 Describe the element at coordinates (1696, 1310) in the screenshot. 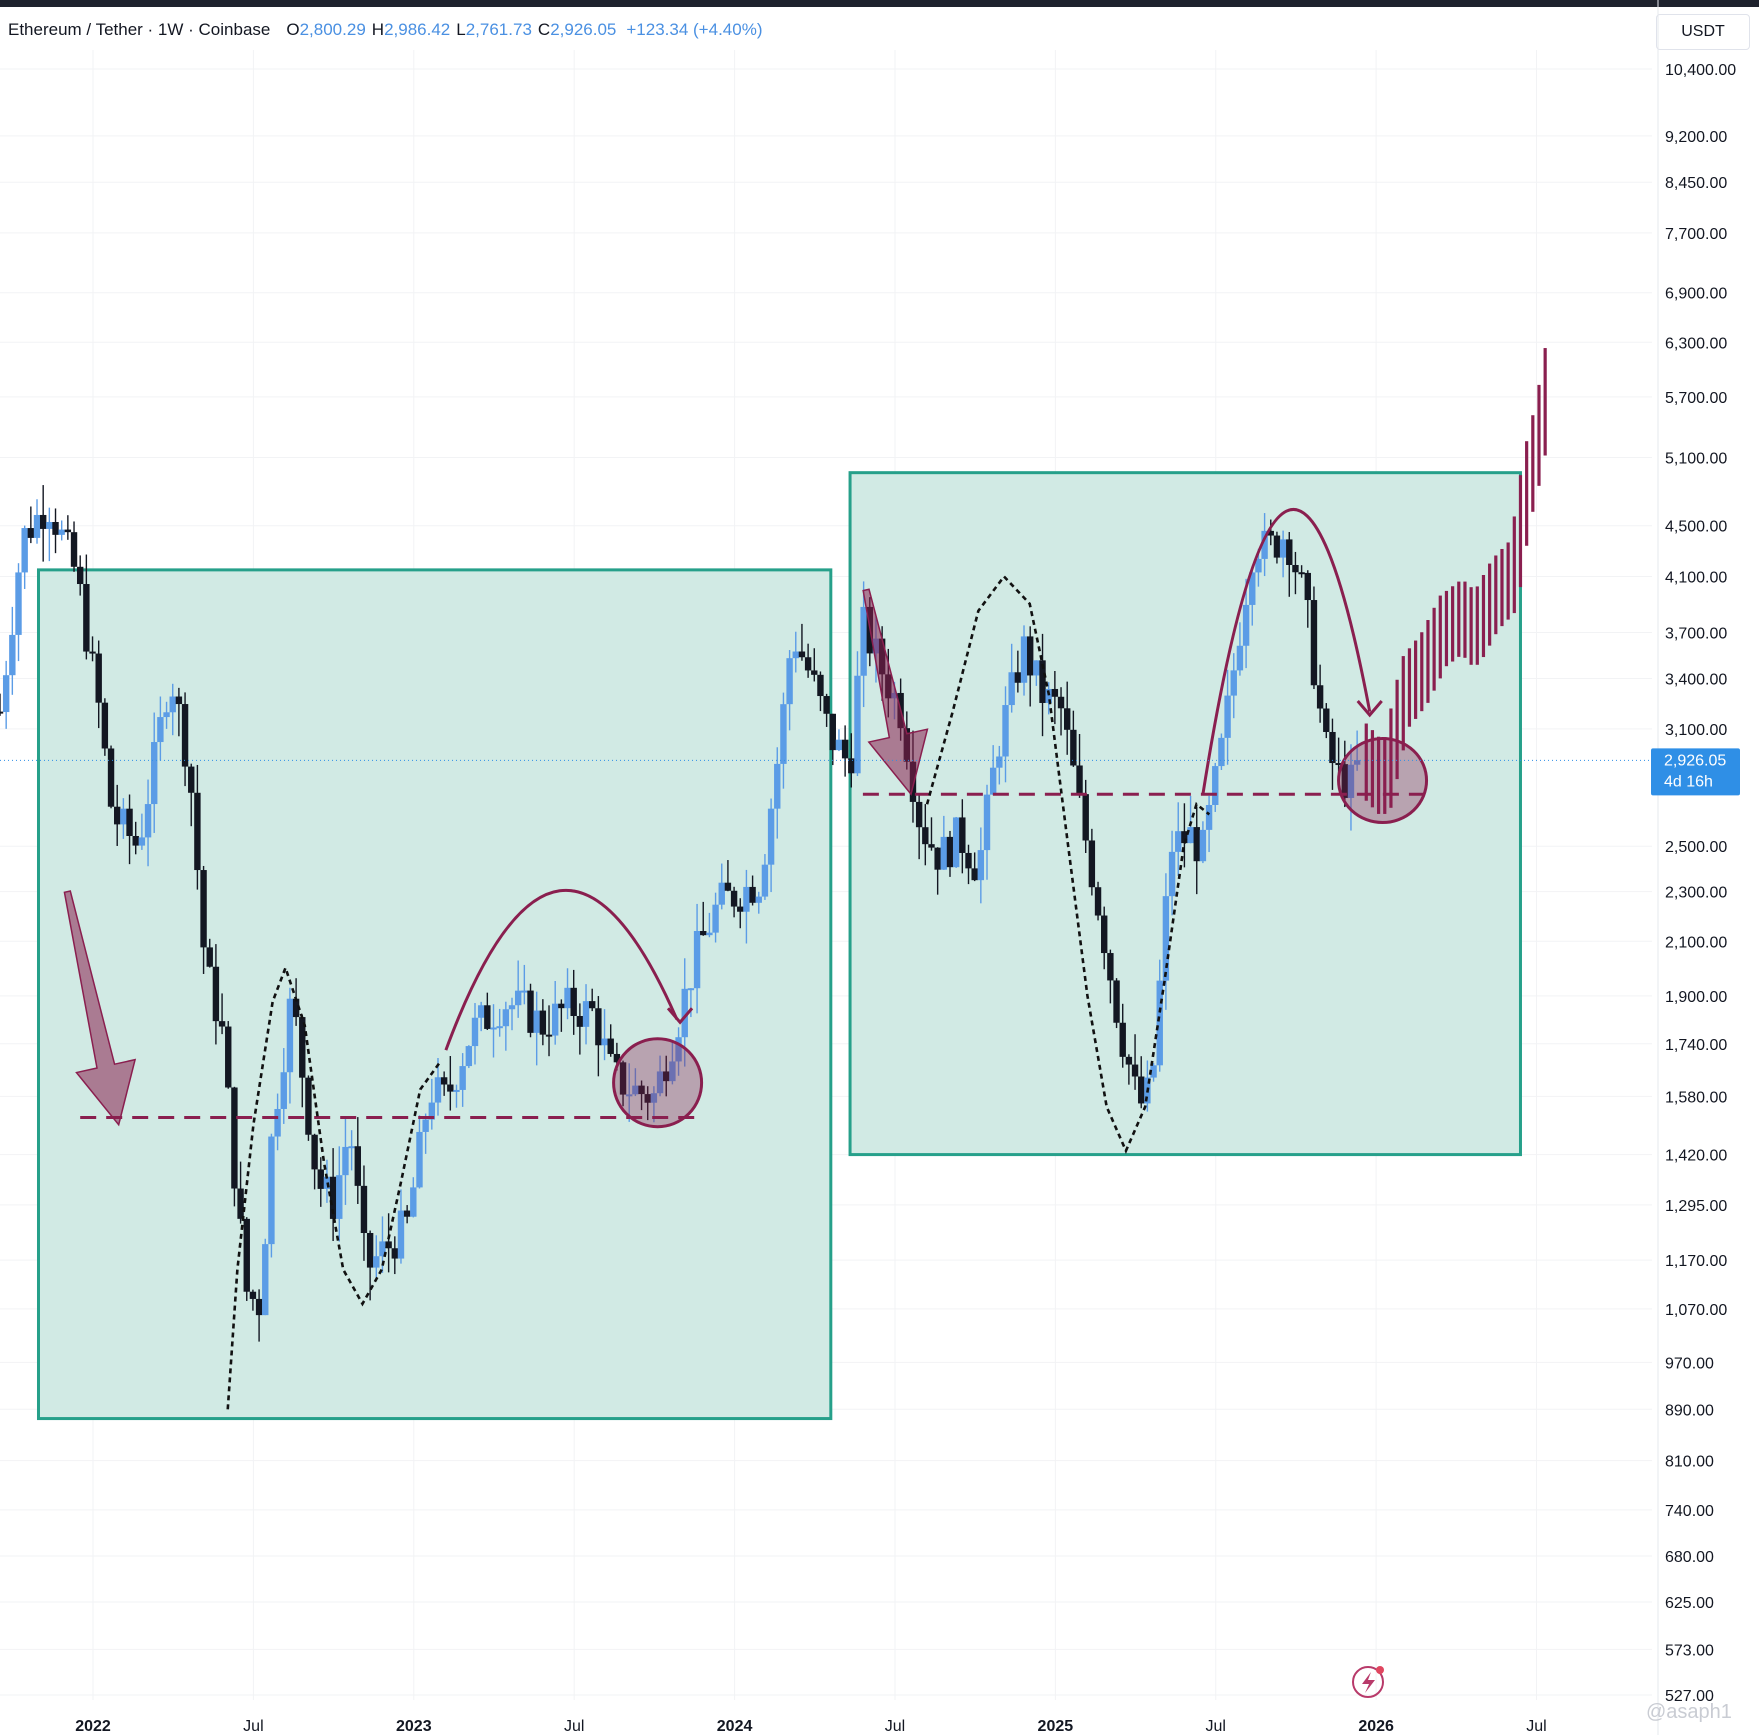

I see `price-tick-label: 1,070.00` at that location.